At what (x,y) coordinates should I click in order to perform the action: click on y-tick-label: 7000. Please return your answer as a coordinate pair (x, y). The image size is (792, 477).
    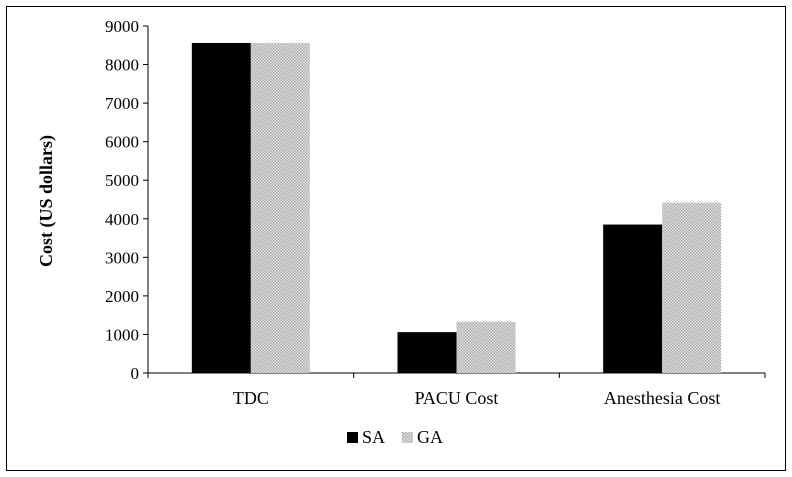
    Looking at the image, I should click on (122, 103).